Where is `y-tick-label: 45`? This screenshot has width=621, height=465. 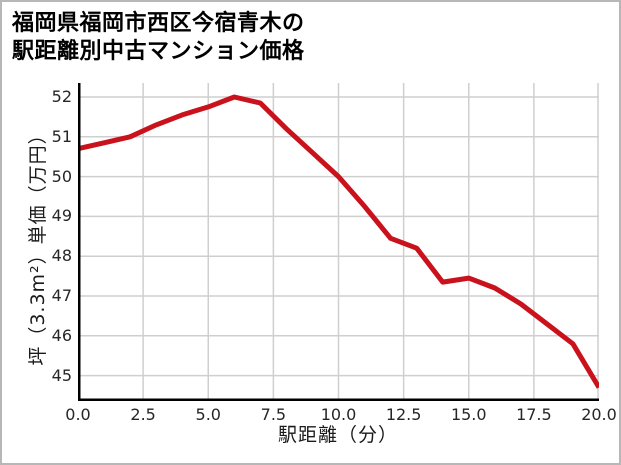 y-tick-label: 45 is located at coordinates (61, 375).